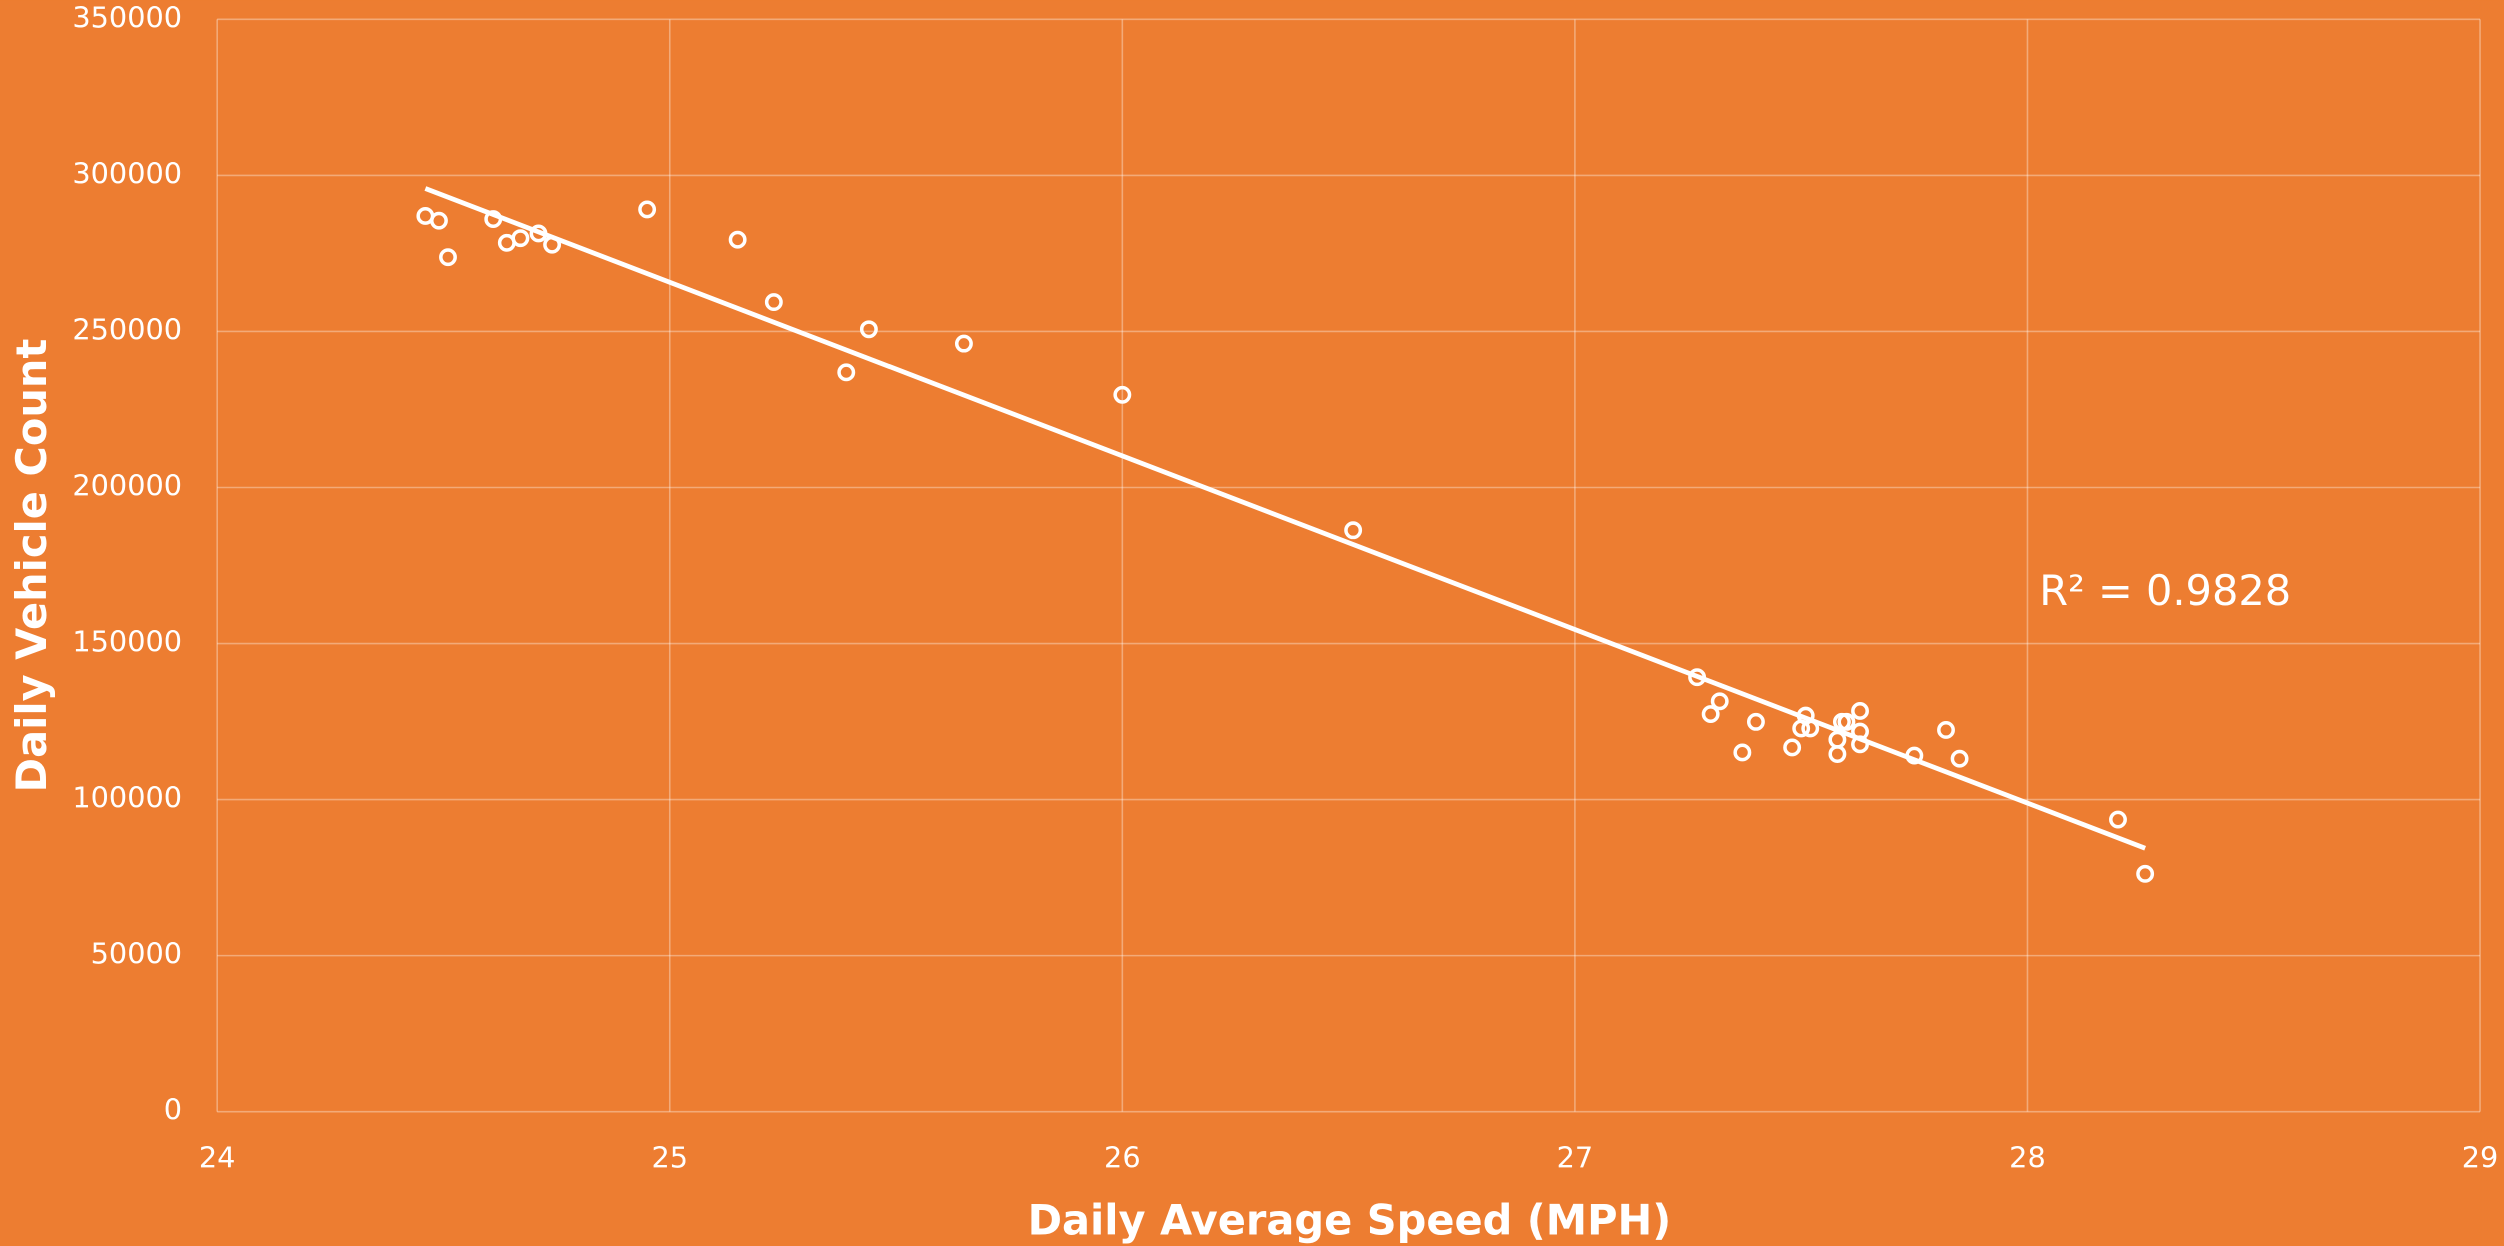  I want to click on x-axis-title: Daily Average Speed (MPH), so click(1350, 1219).